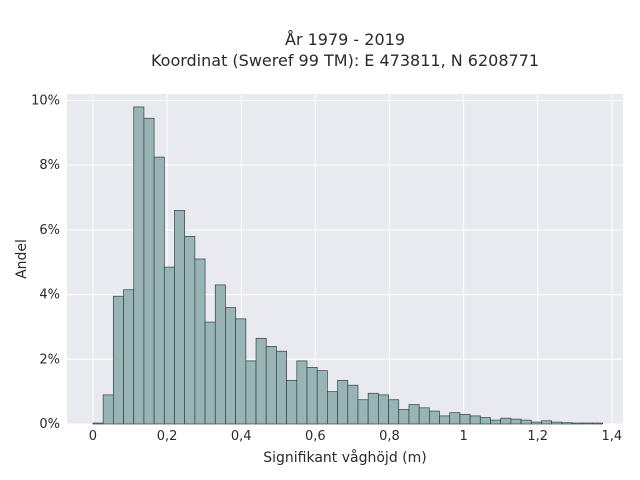 The height and width of the screenshot is (480, 640). What do you see at coordinates (49, 295) in the screenshot?
I see `y-tick-label: 4%` at bounding box center [49, 295].